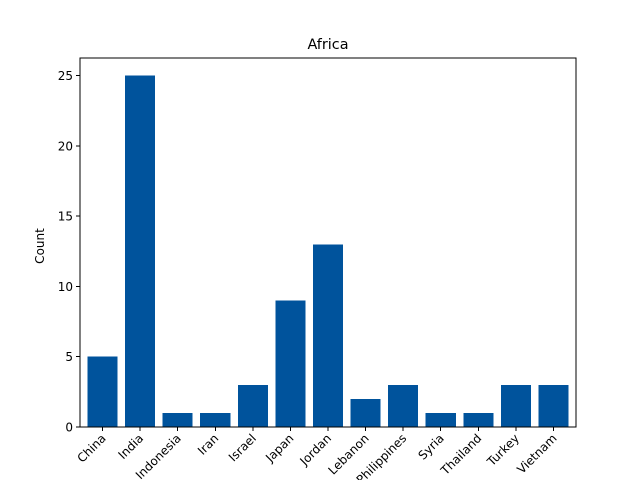  I want to click on bar-philippines, so click(403, 405).